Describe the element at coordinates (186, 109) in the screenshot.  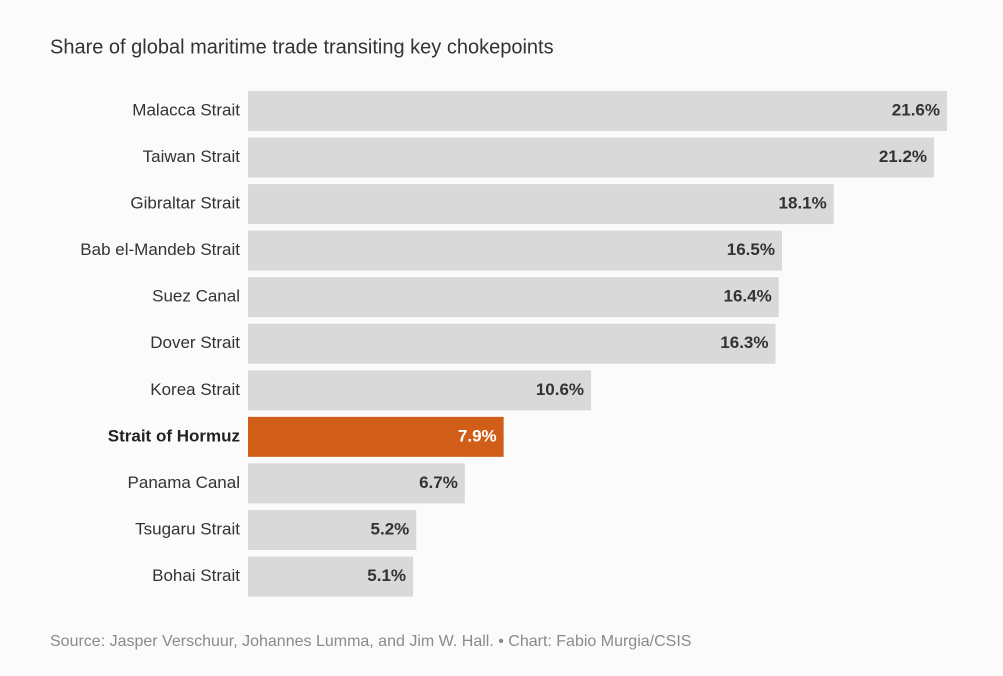
I see `category-label: Malacca Strait` at that location.